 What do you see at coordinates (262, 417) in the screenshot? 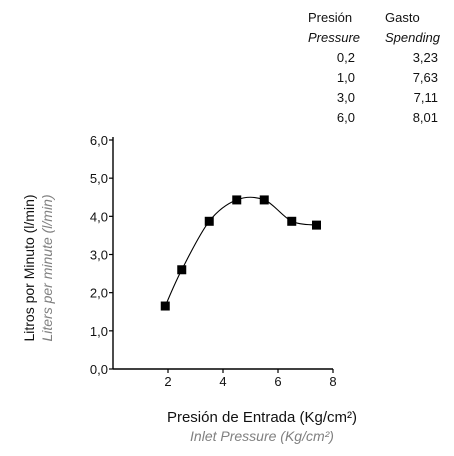
I see `x-axis-title: Presión de Entrada (Kg/cm²)` at bounding box center [262, 417].